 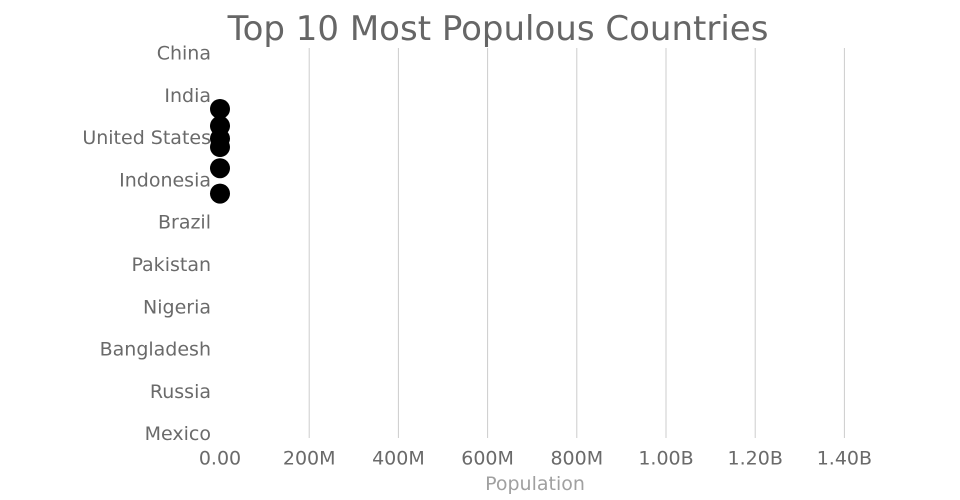 What do you see at coordinates (487, 459) in the screenshot?
I see `x-tick-label-3: 600M` at bounding box center [487, 459].